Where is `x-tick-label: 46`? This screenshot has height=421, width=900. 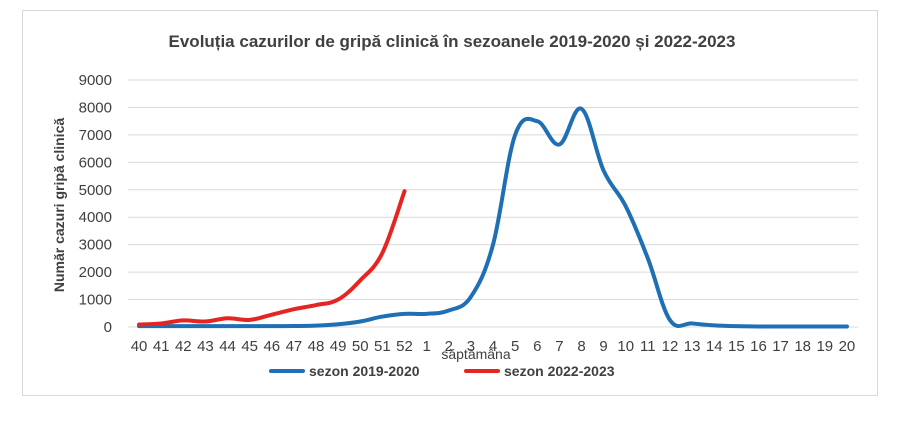 x-tick-label: 46 is located at coordinates (271, 346).